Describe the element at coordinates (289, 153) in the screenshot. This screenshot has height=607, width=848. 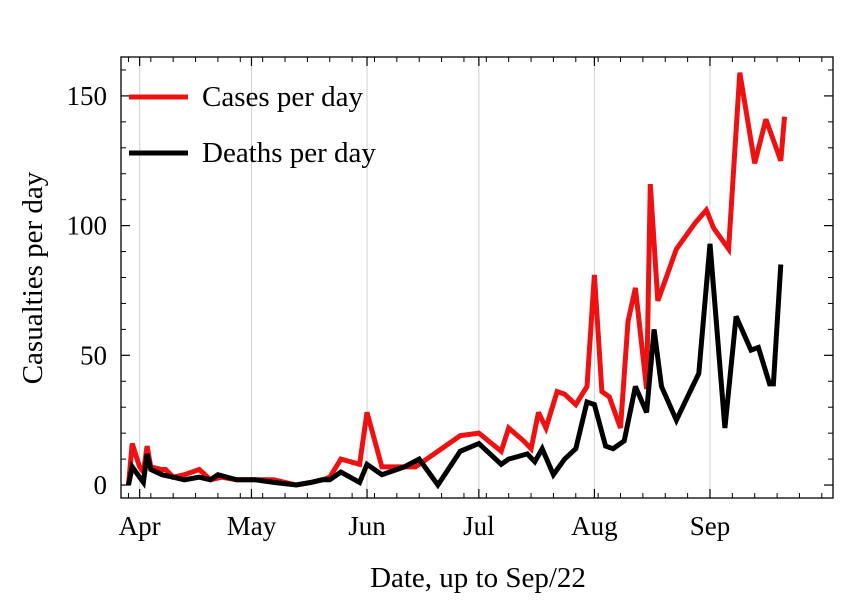
I see `legend-label-deaths: Deaths per day` at that location.